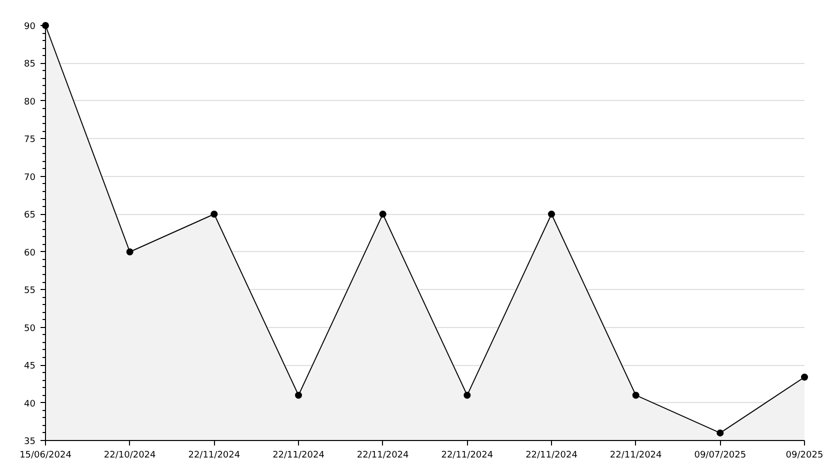 The height and width of the screenshot is (468, 834). Describe the element at coordinates (30, 177) in the screenshot. I see `y-tick-label: 70` at that location.